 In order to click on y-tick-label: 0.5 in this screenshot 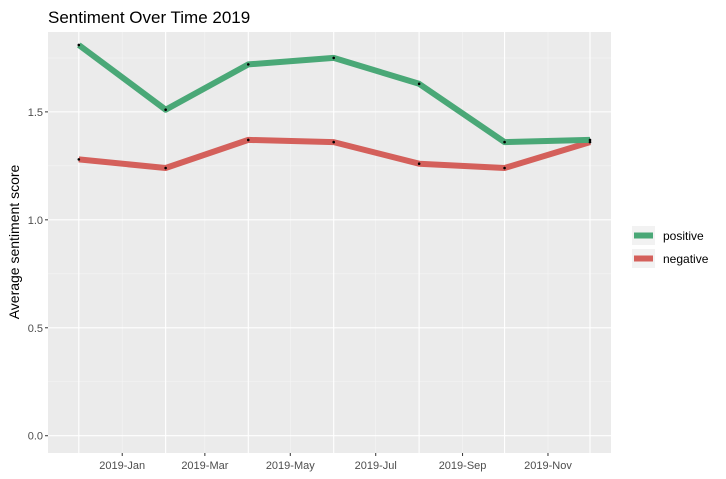, I will do `click(35, 329)`.